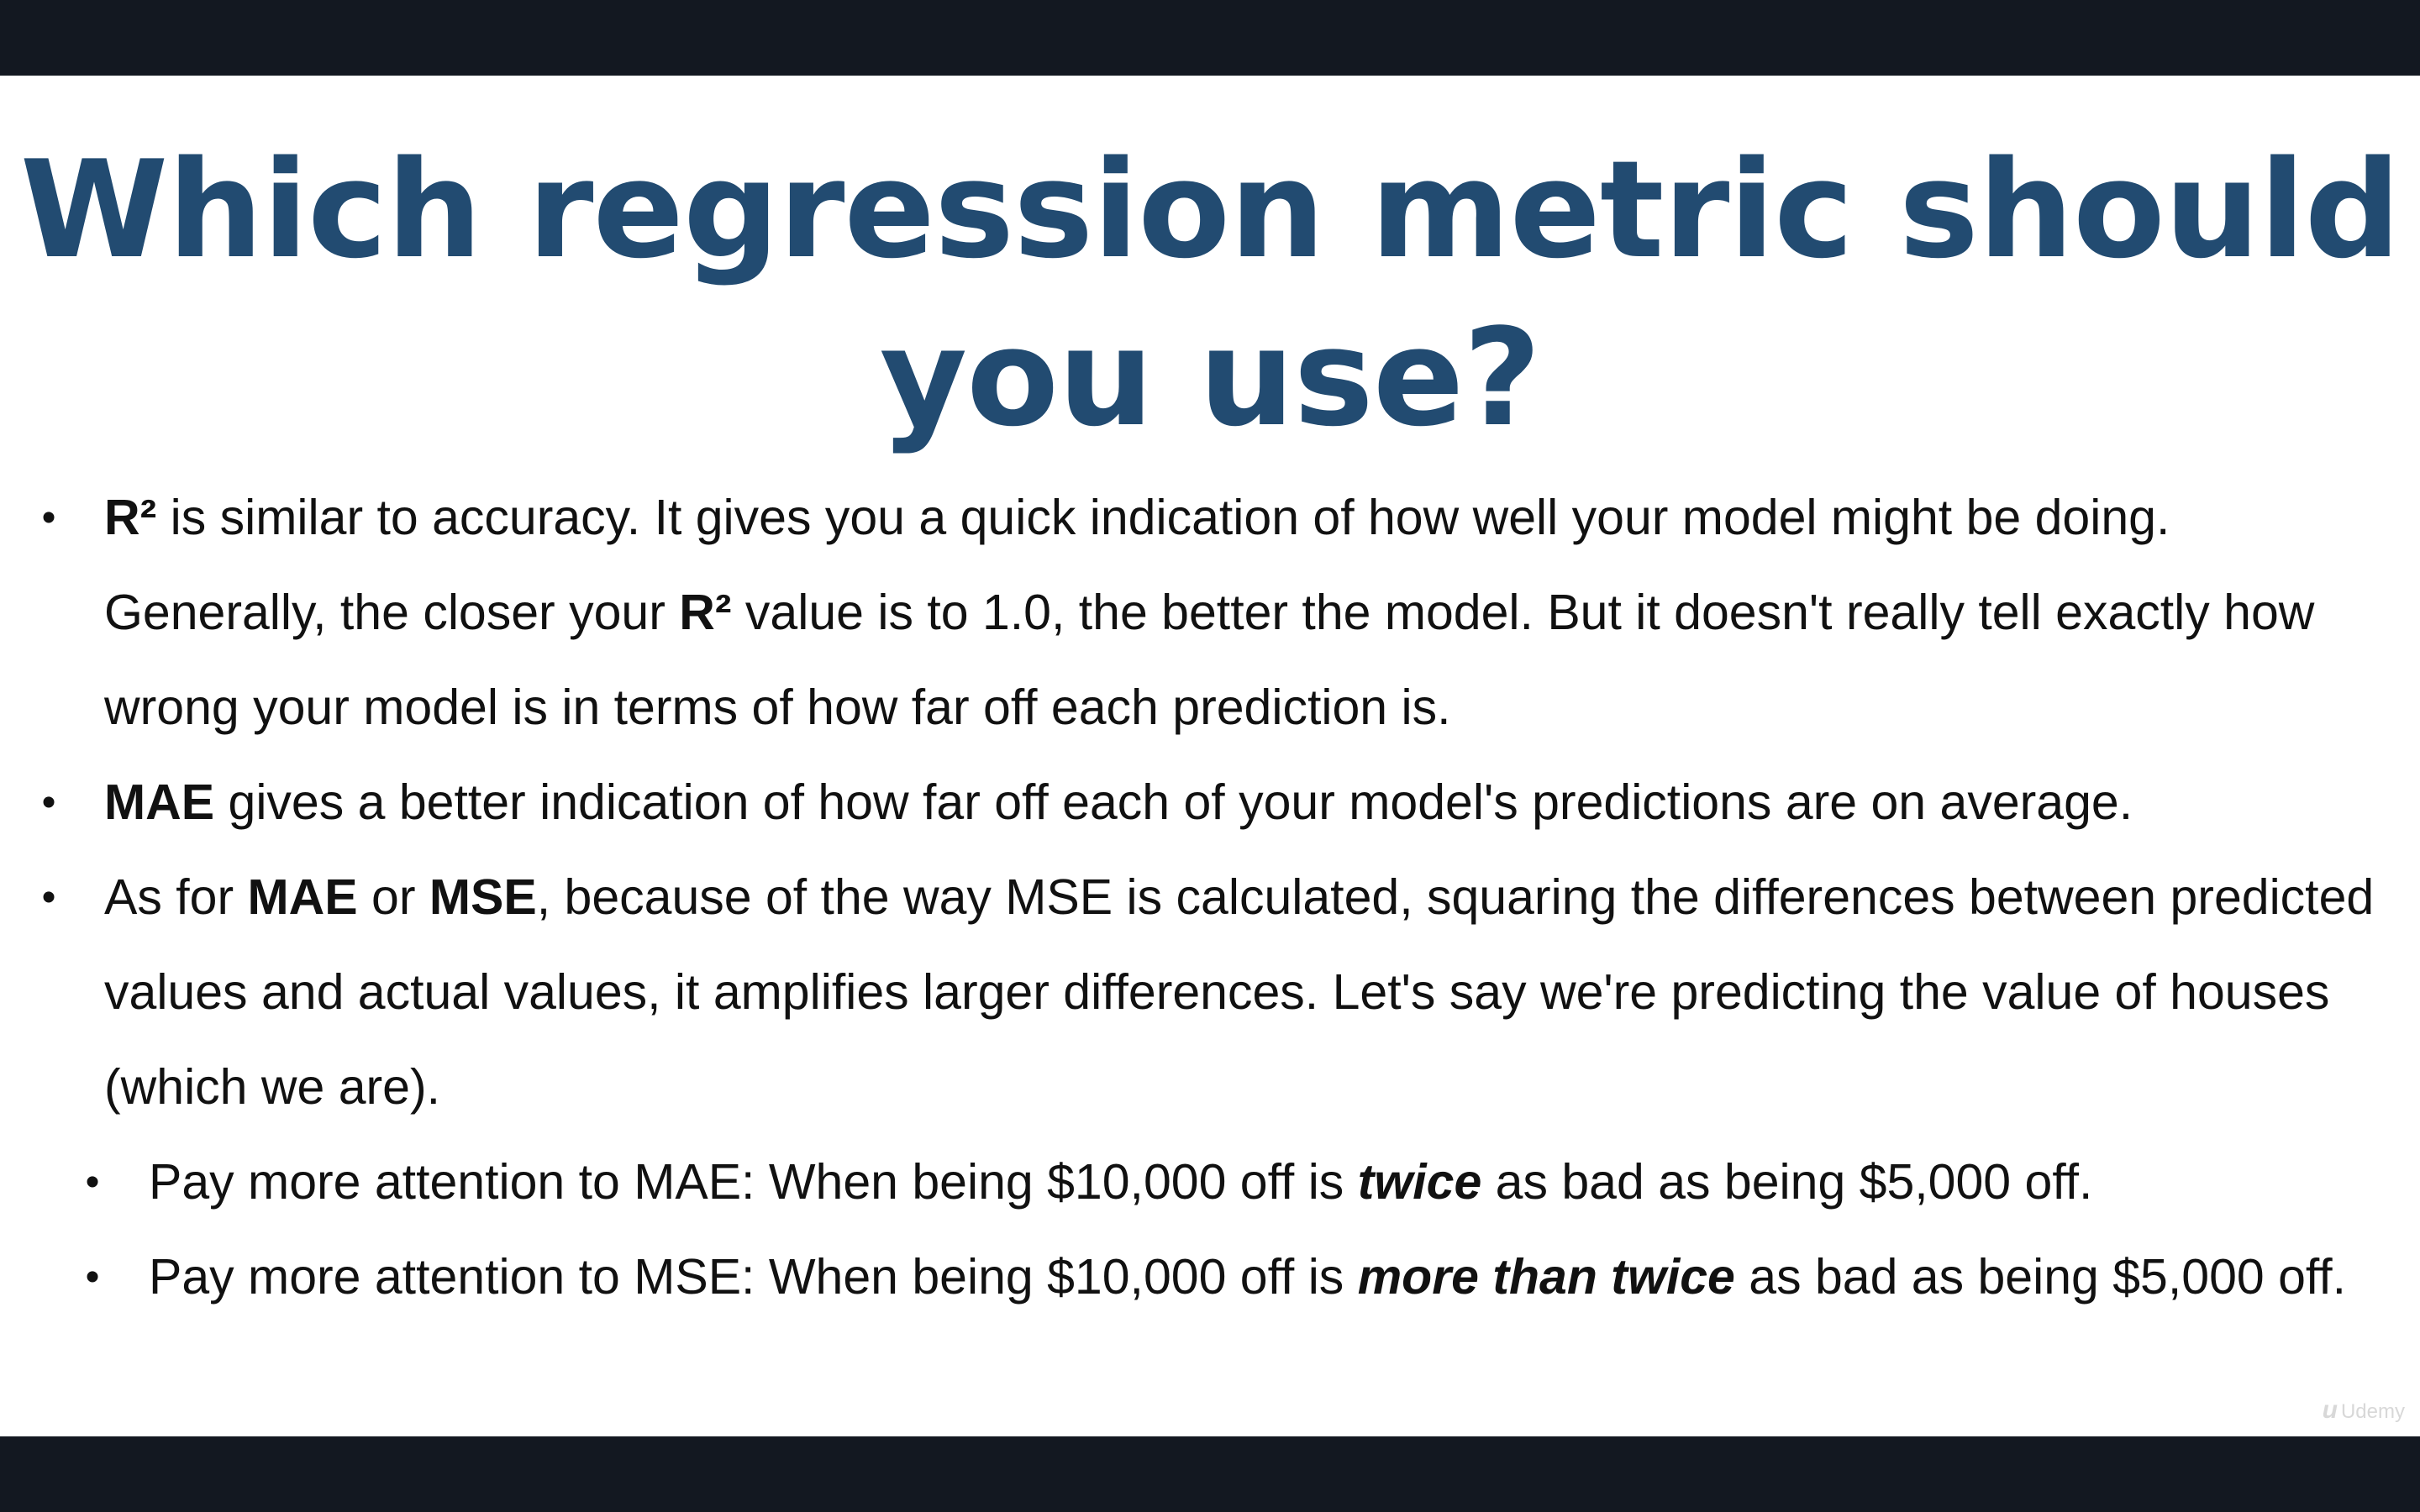 Image resolution: width=2420 pixels, height=1512 pixels. I want to click on sub-bullet-mse-text-2: as bad as being $5,000 off., so click(2041, 1277).